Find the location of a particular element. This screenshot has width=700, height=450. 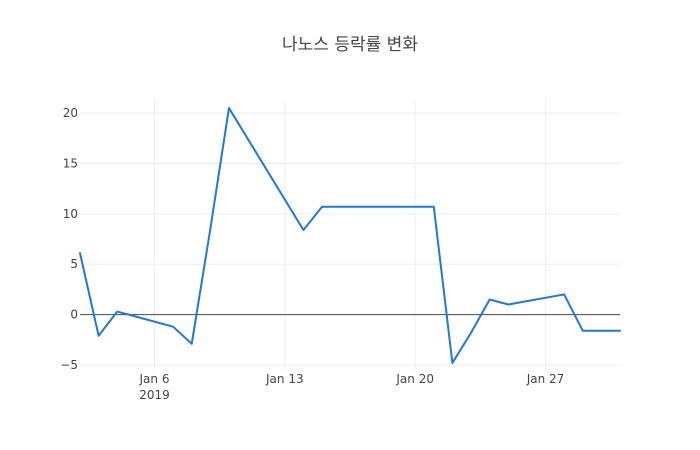

x-tick-label: Jan 13 is located at coordinates (284, 379).